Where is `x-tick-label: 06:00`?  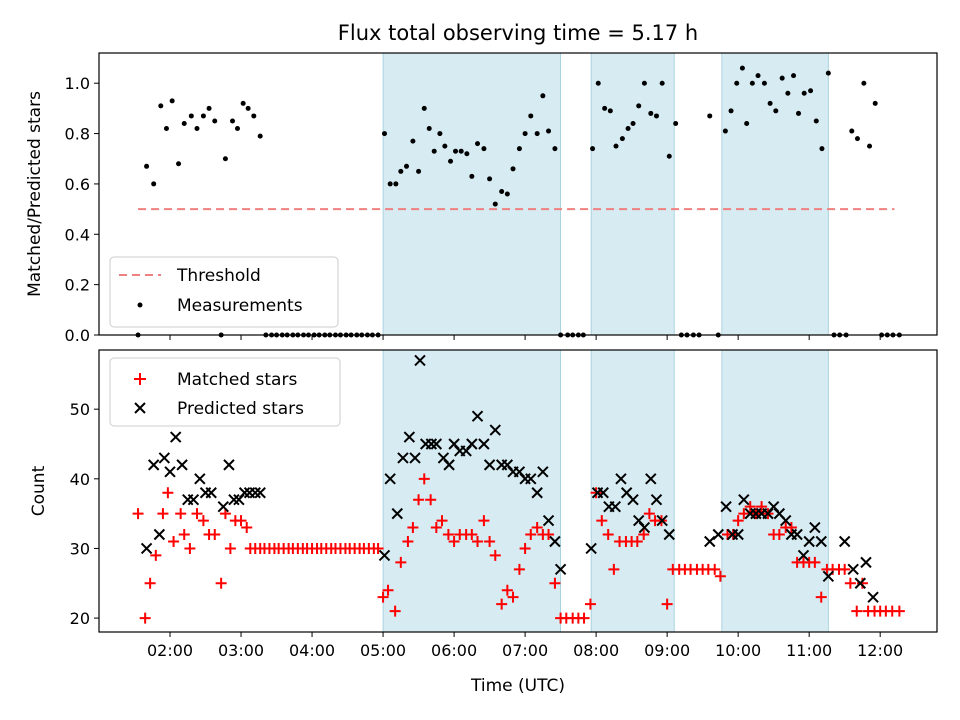
x-tick-label: 06:00 is located at coordinates (454, 650).